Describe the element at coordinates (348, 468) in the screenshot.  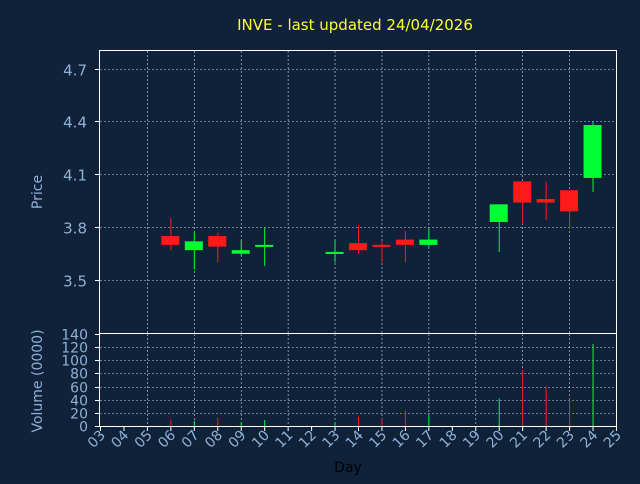
I see `x-axis-label: Day` at that location.